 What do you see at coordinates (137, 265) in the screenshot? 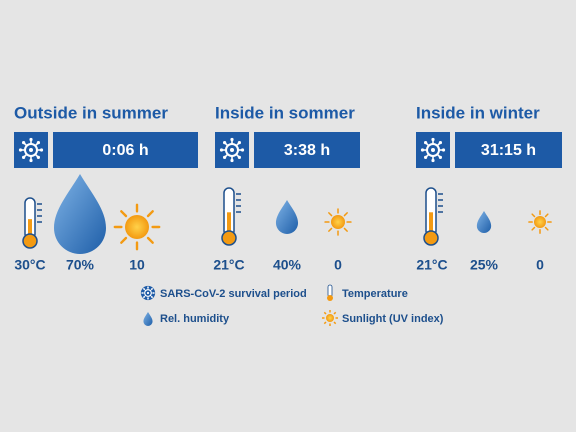
I see `uv-value: 10` at bounding box center [137, 265].